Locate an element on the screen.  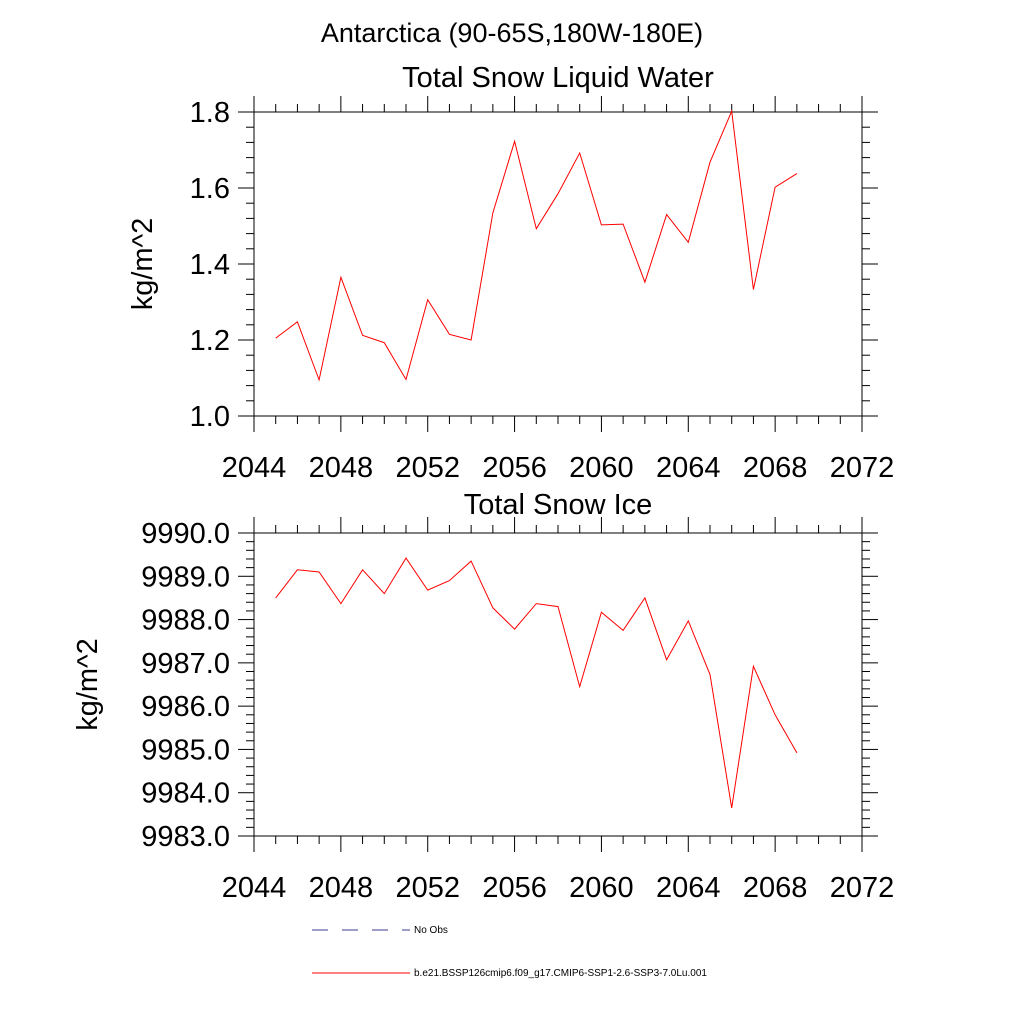
snow-ice-ytick-label: 9985.0 is located at coordinates (185, 750).